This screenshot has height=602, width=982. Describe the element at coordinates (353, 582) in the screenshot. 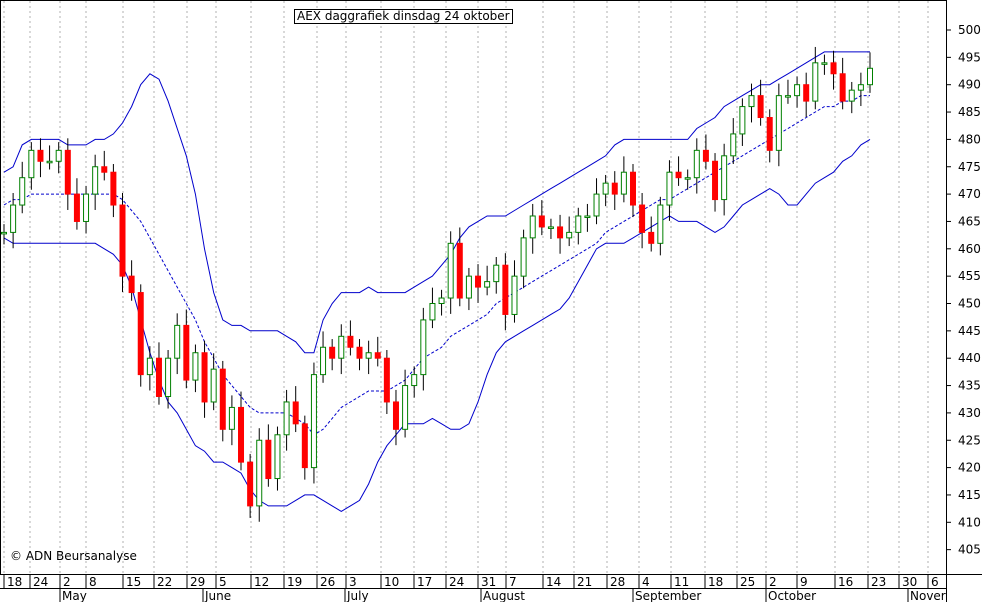

I see `x-day-label: 3` at that location.